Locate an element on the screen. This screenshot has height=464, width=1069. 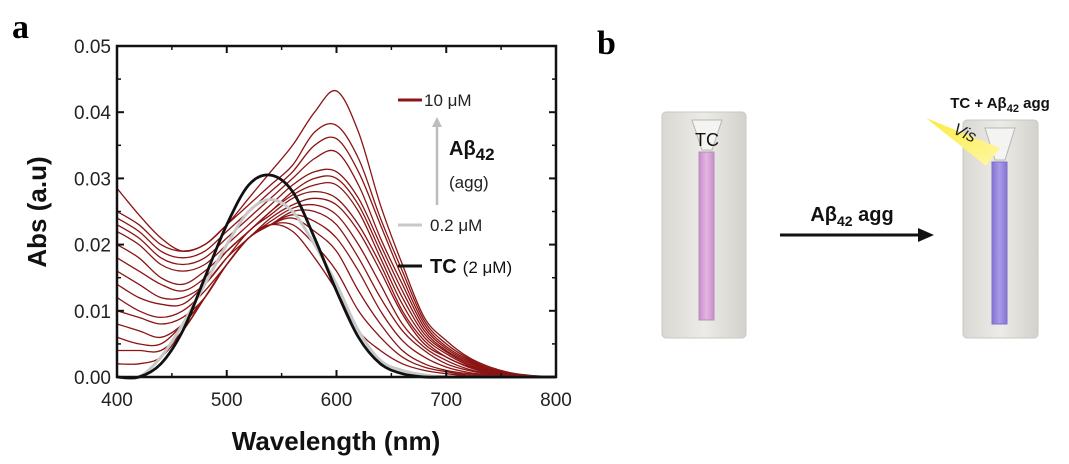
y-tick-label: 0.04 is located at coordinates (92, 113).